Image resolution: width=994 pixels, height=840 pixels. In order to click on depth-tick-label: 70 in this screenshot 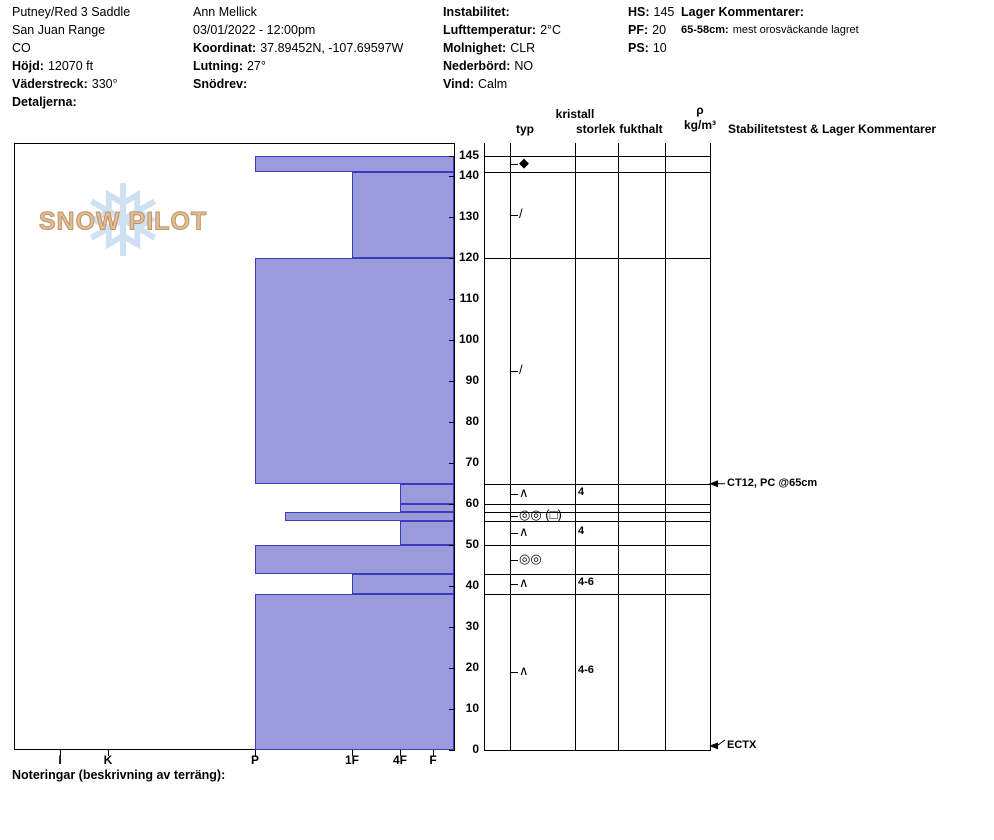, I will do `click(472, 462)`.